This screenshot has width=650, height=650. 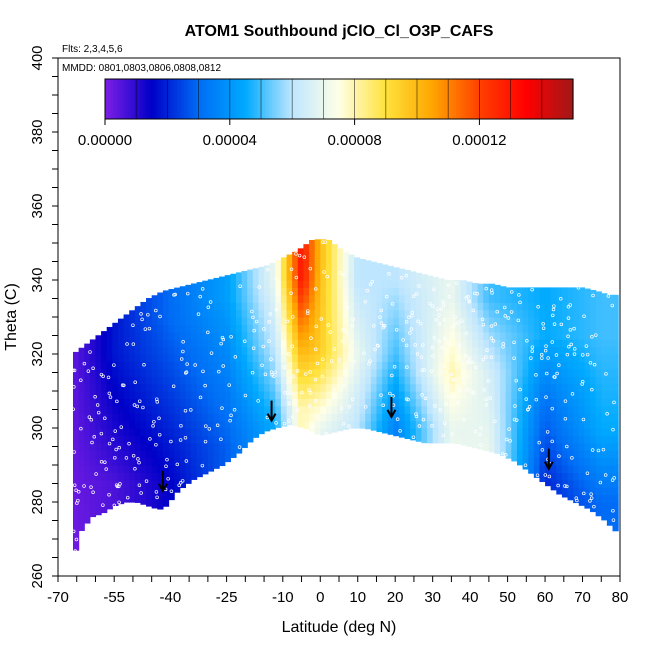 I want to click on dates-annotation: MMDD: 0801,0803,0806,0808,0812, so click(x=141, y=68).